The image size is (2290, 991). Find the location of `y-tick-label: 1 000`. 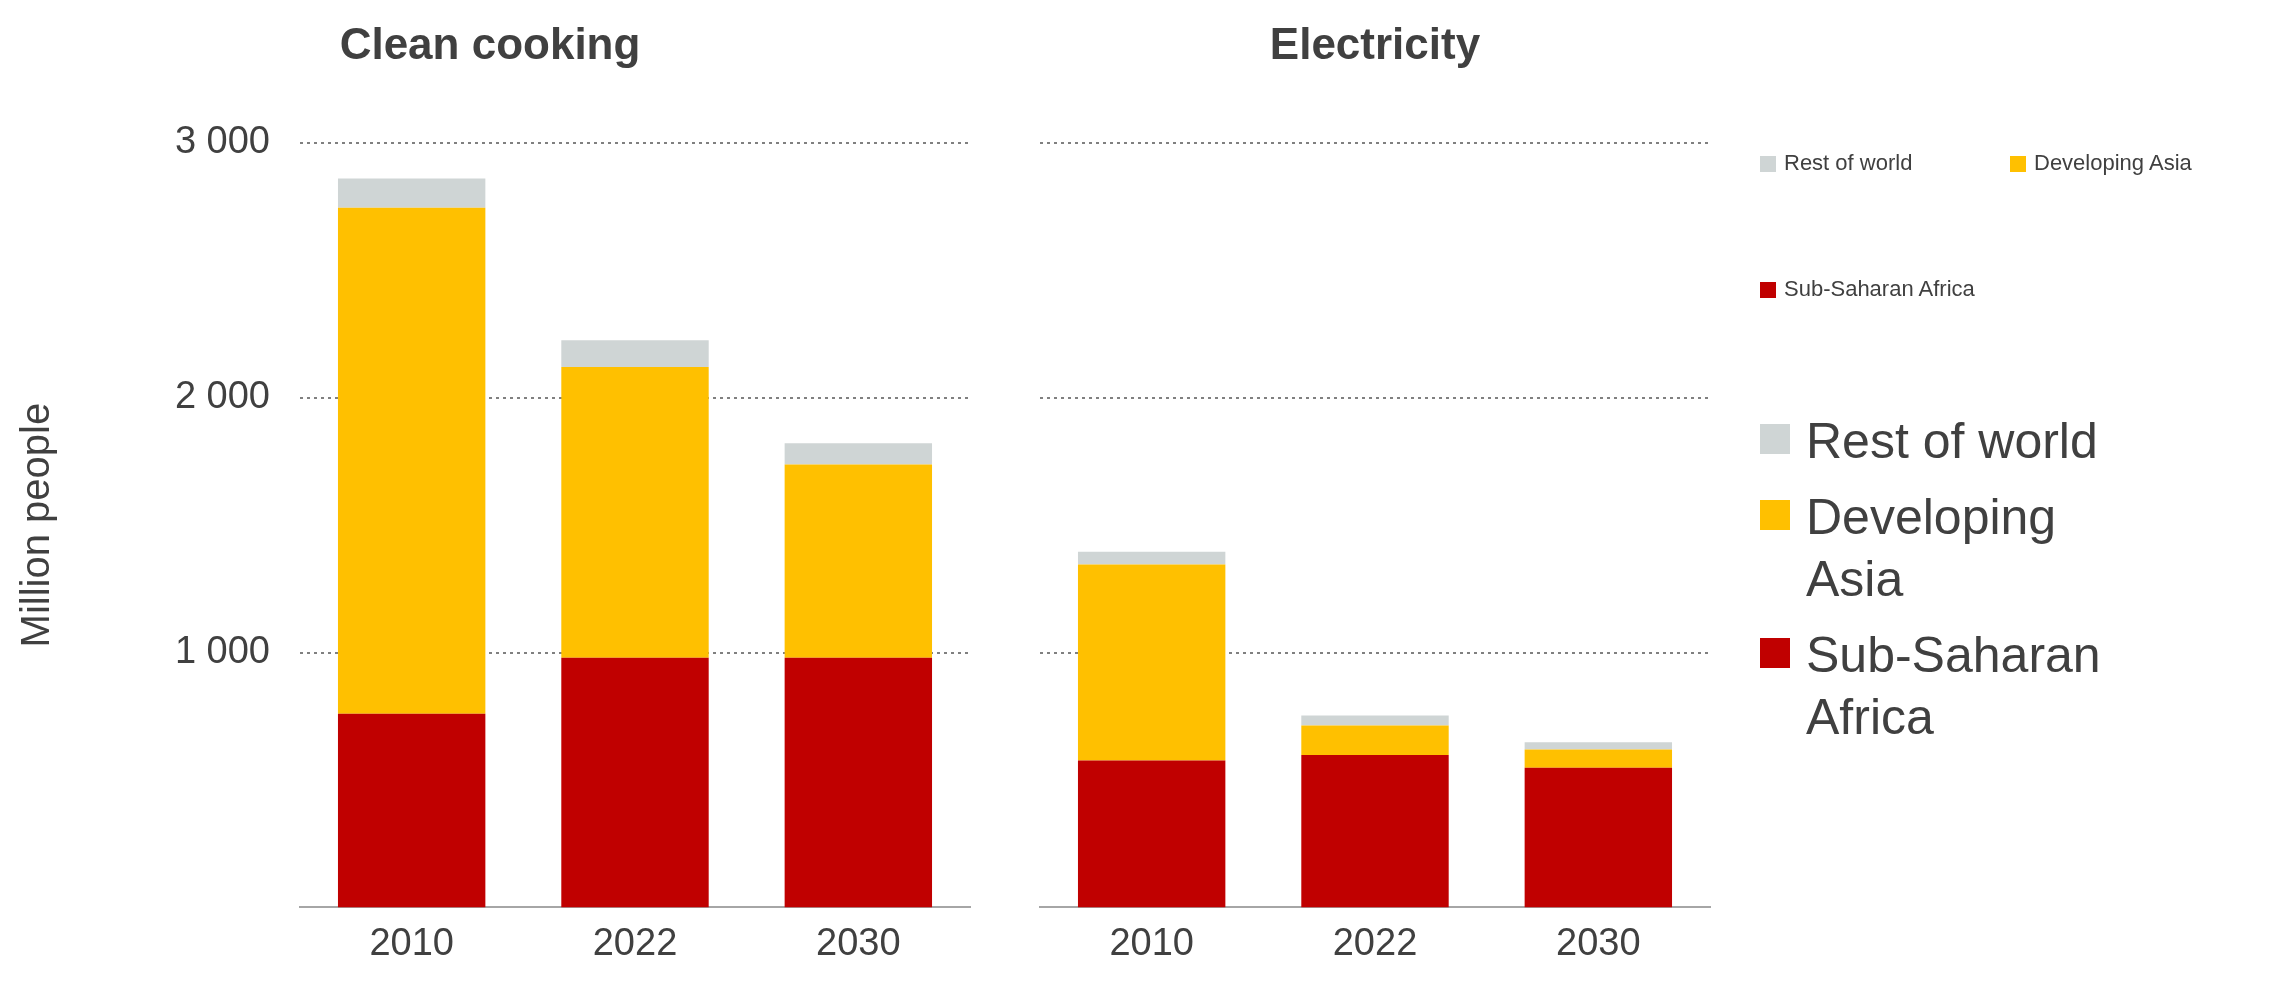

y-tick-label: 1 000 is located at coordinates (222, 650).